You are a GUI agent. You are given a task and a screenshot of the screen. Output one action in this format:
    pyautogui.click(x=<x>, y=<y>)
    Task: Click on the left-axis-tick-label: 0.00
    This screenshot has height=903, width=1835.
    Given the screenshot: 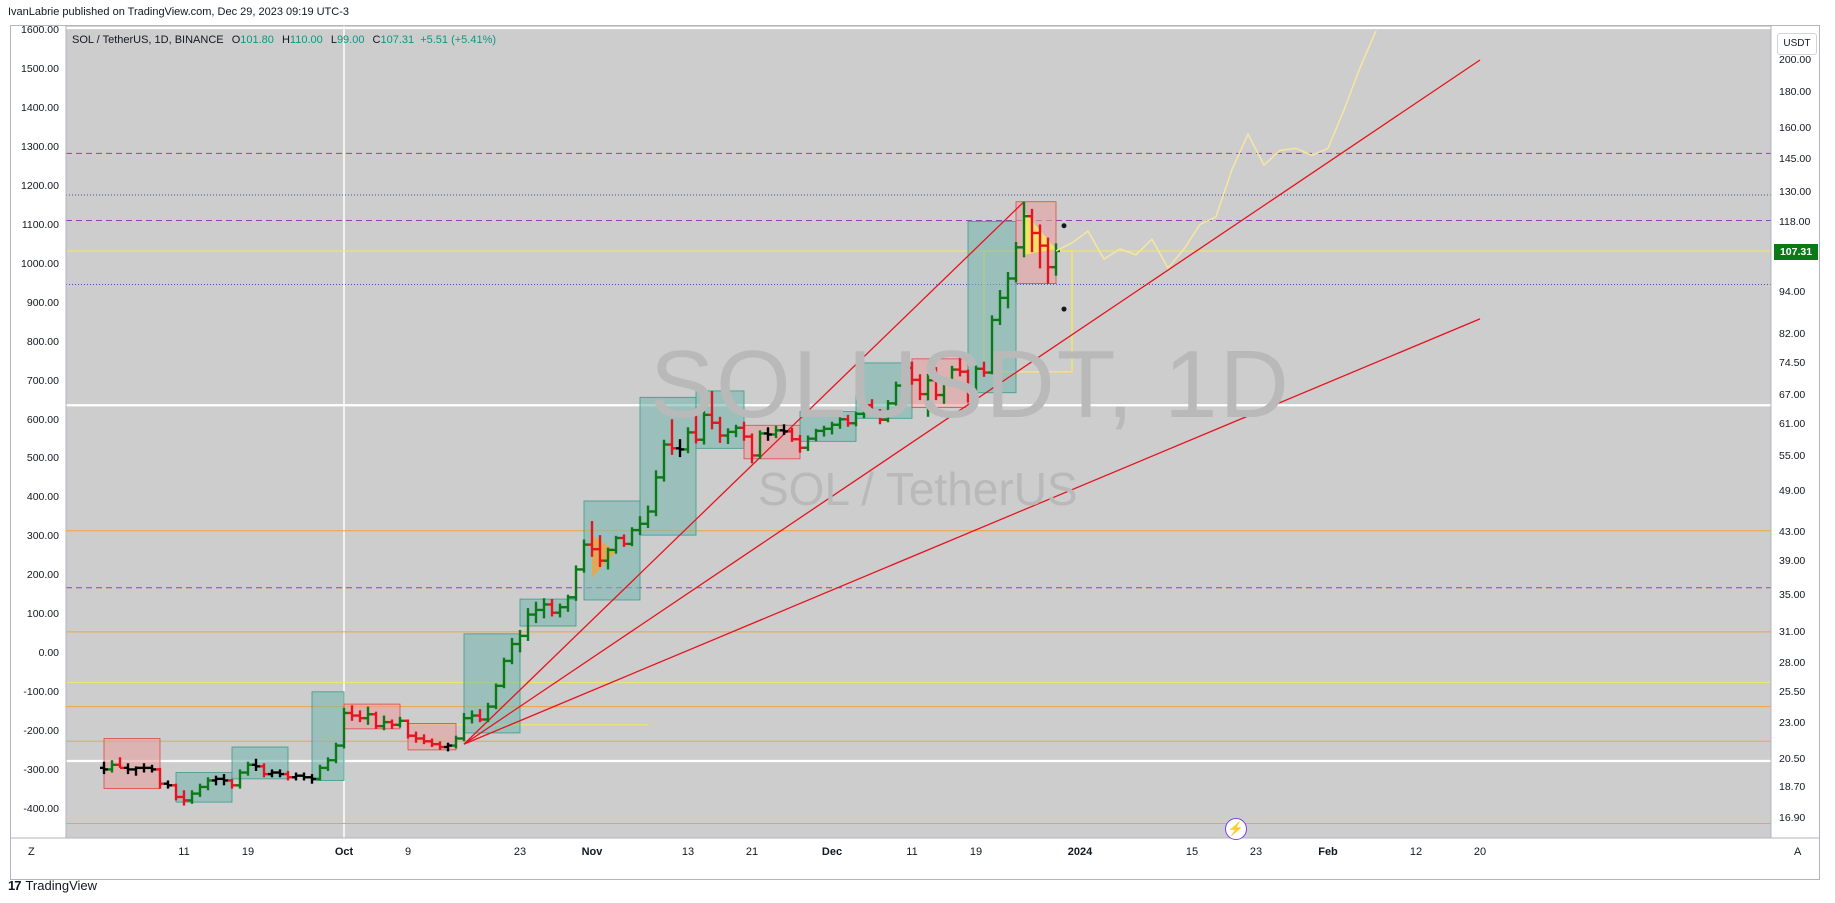 What is the action you would take?
    pyautogui.click(x=48, y=653)
    